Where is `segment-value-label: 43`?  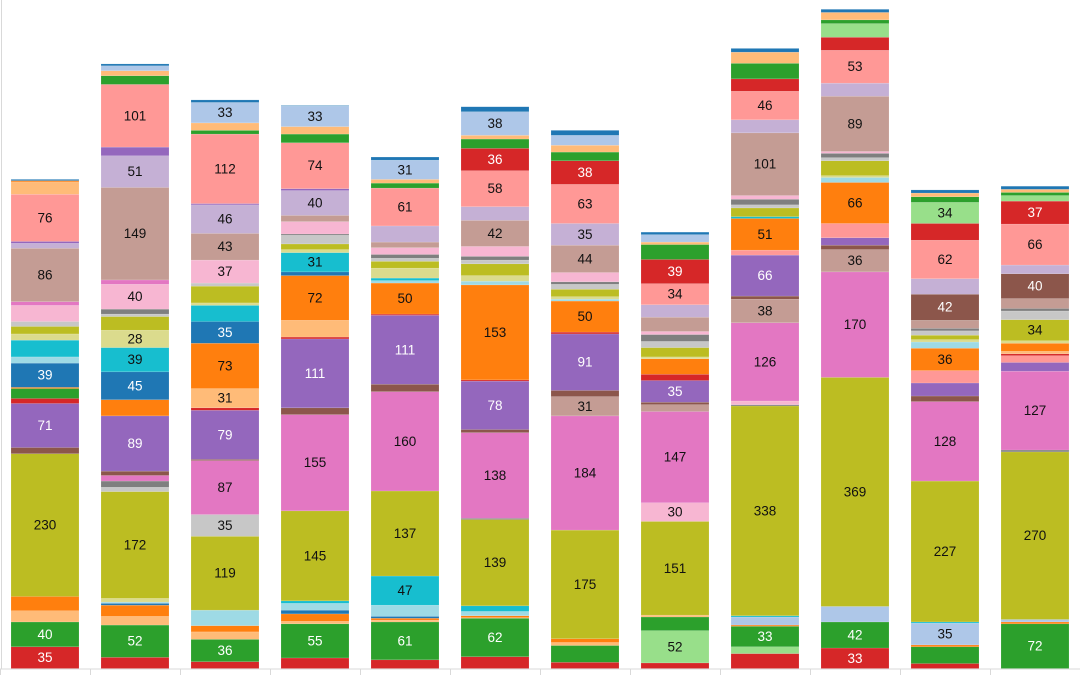 segment-value-label: 43 is located at coordinates (224, 246).